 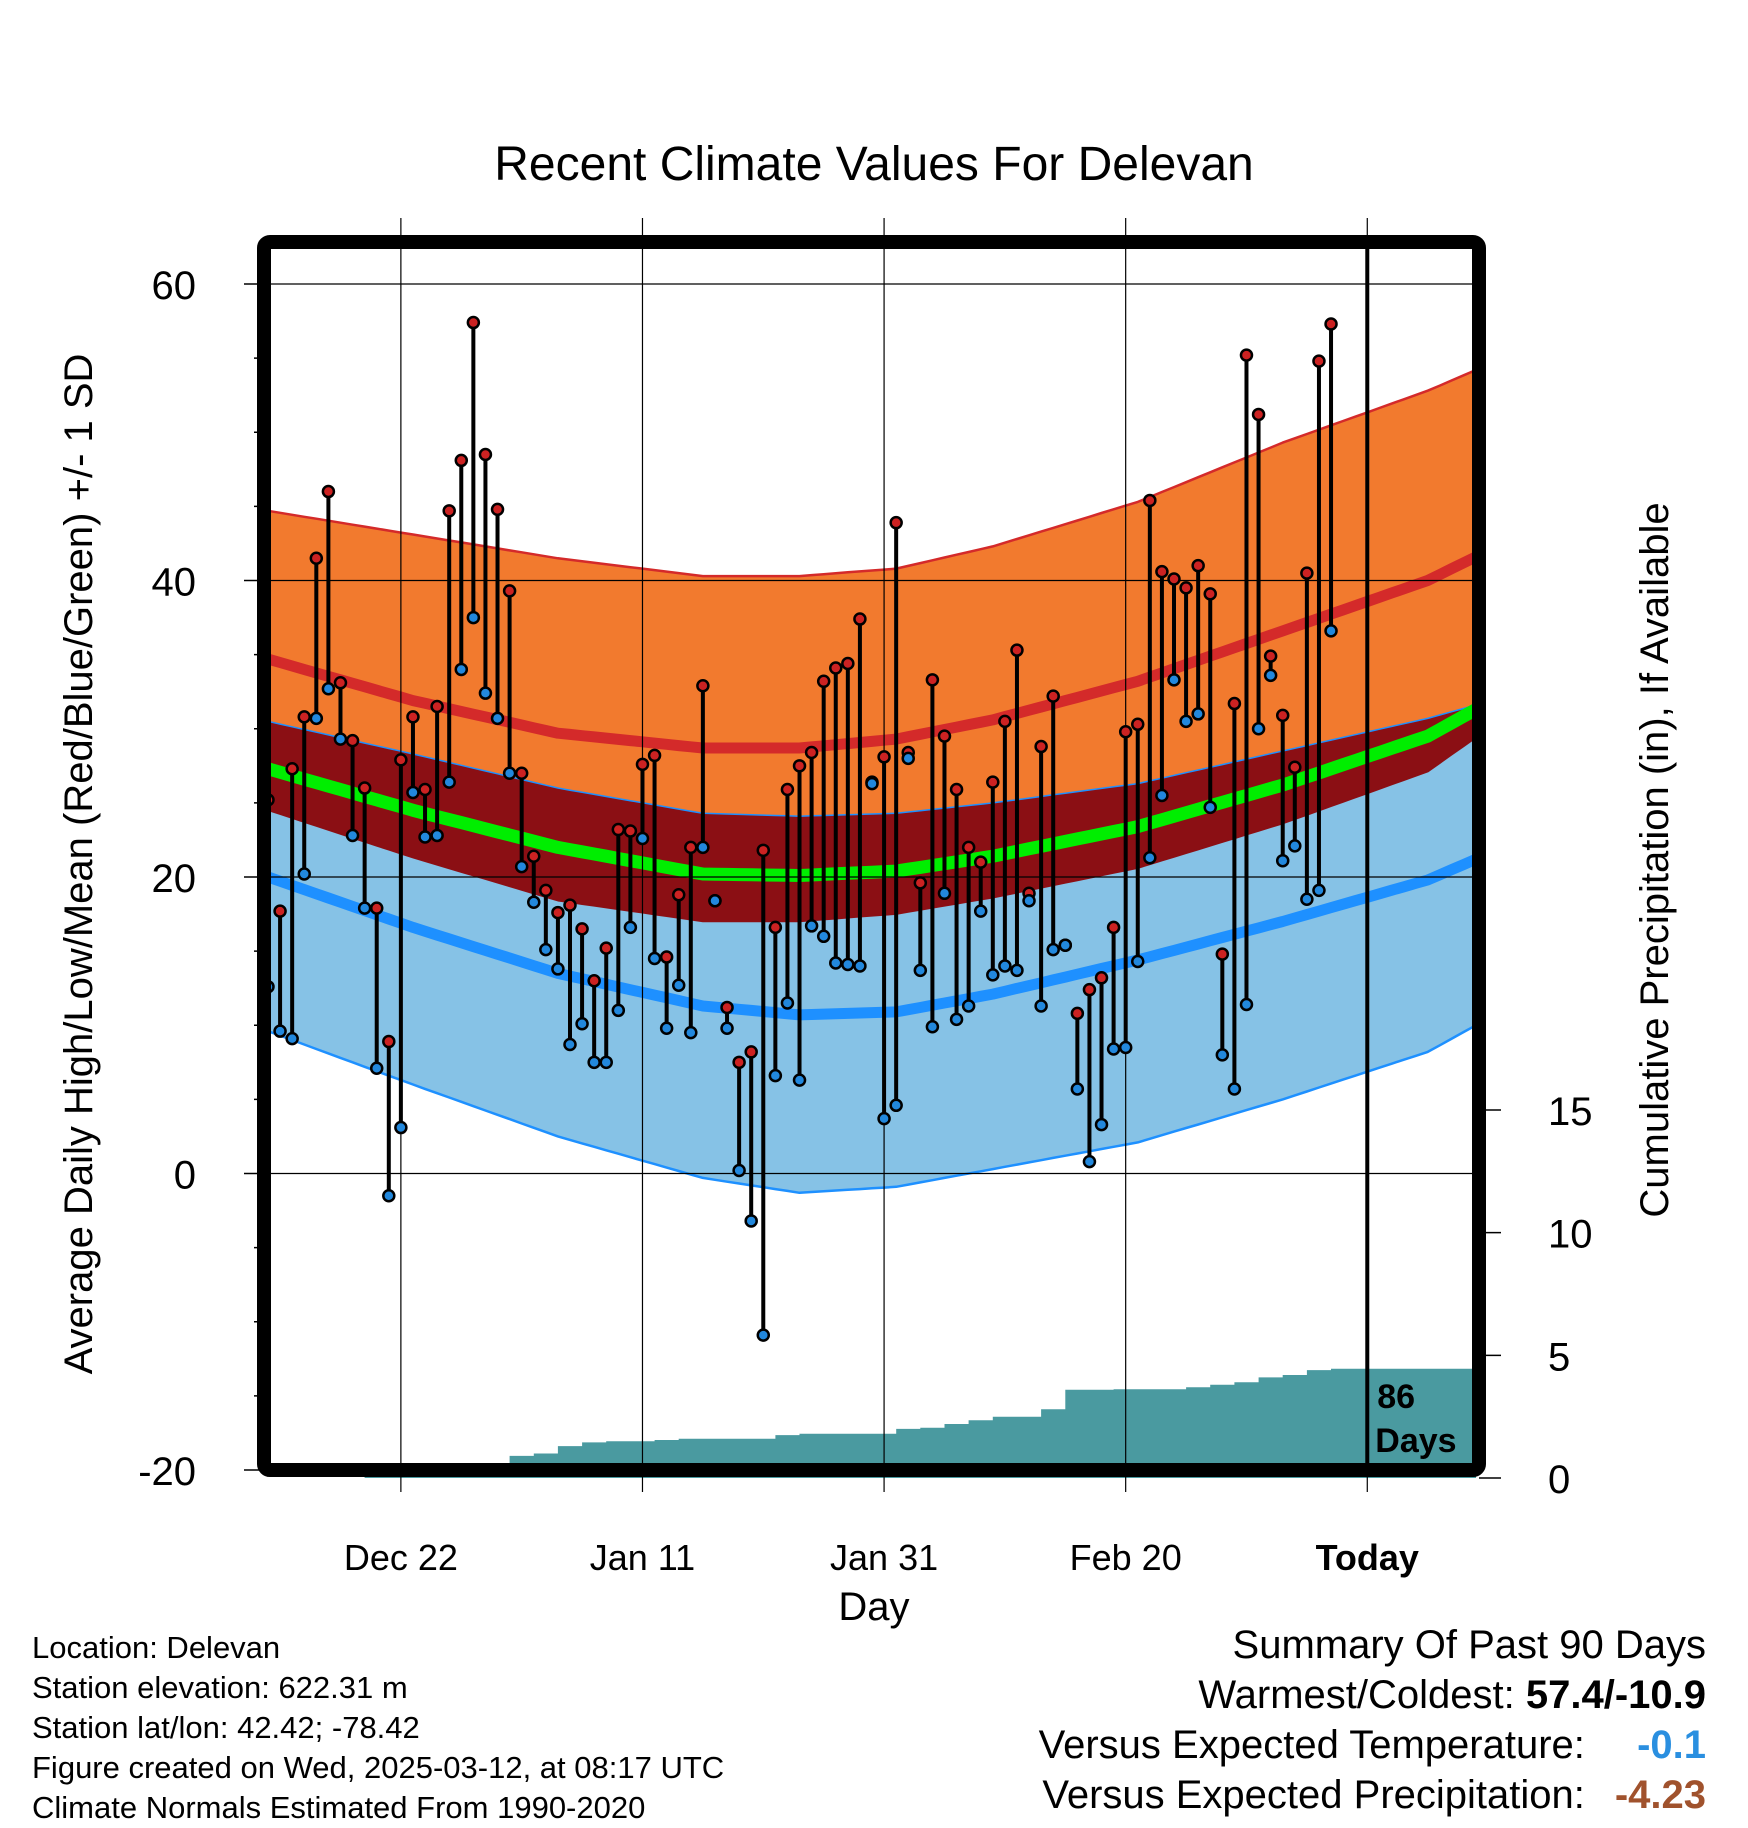 What do you see at coordinates (1671, 1745) in the screenshot?
I see `temp-value: -0.1` at bounding box center [1671, 1745].